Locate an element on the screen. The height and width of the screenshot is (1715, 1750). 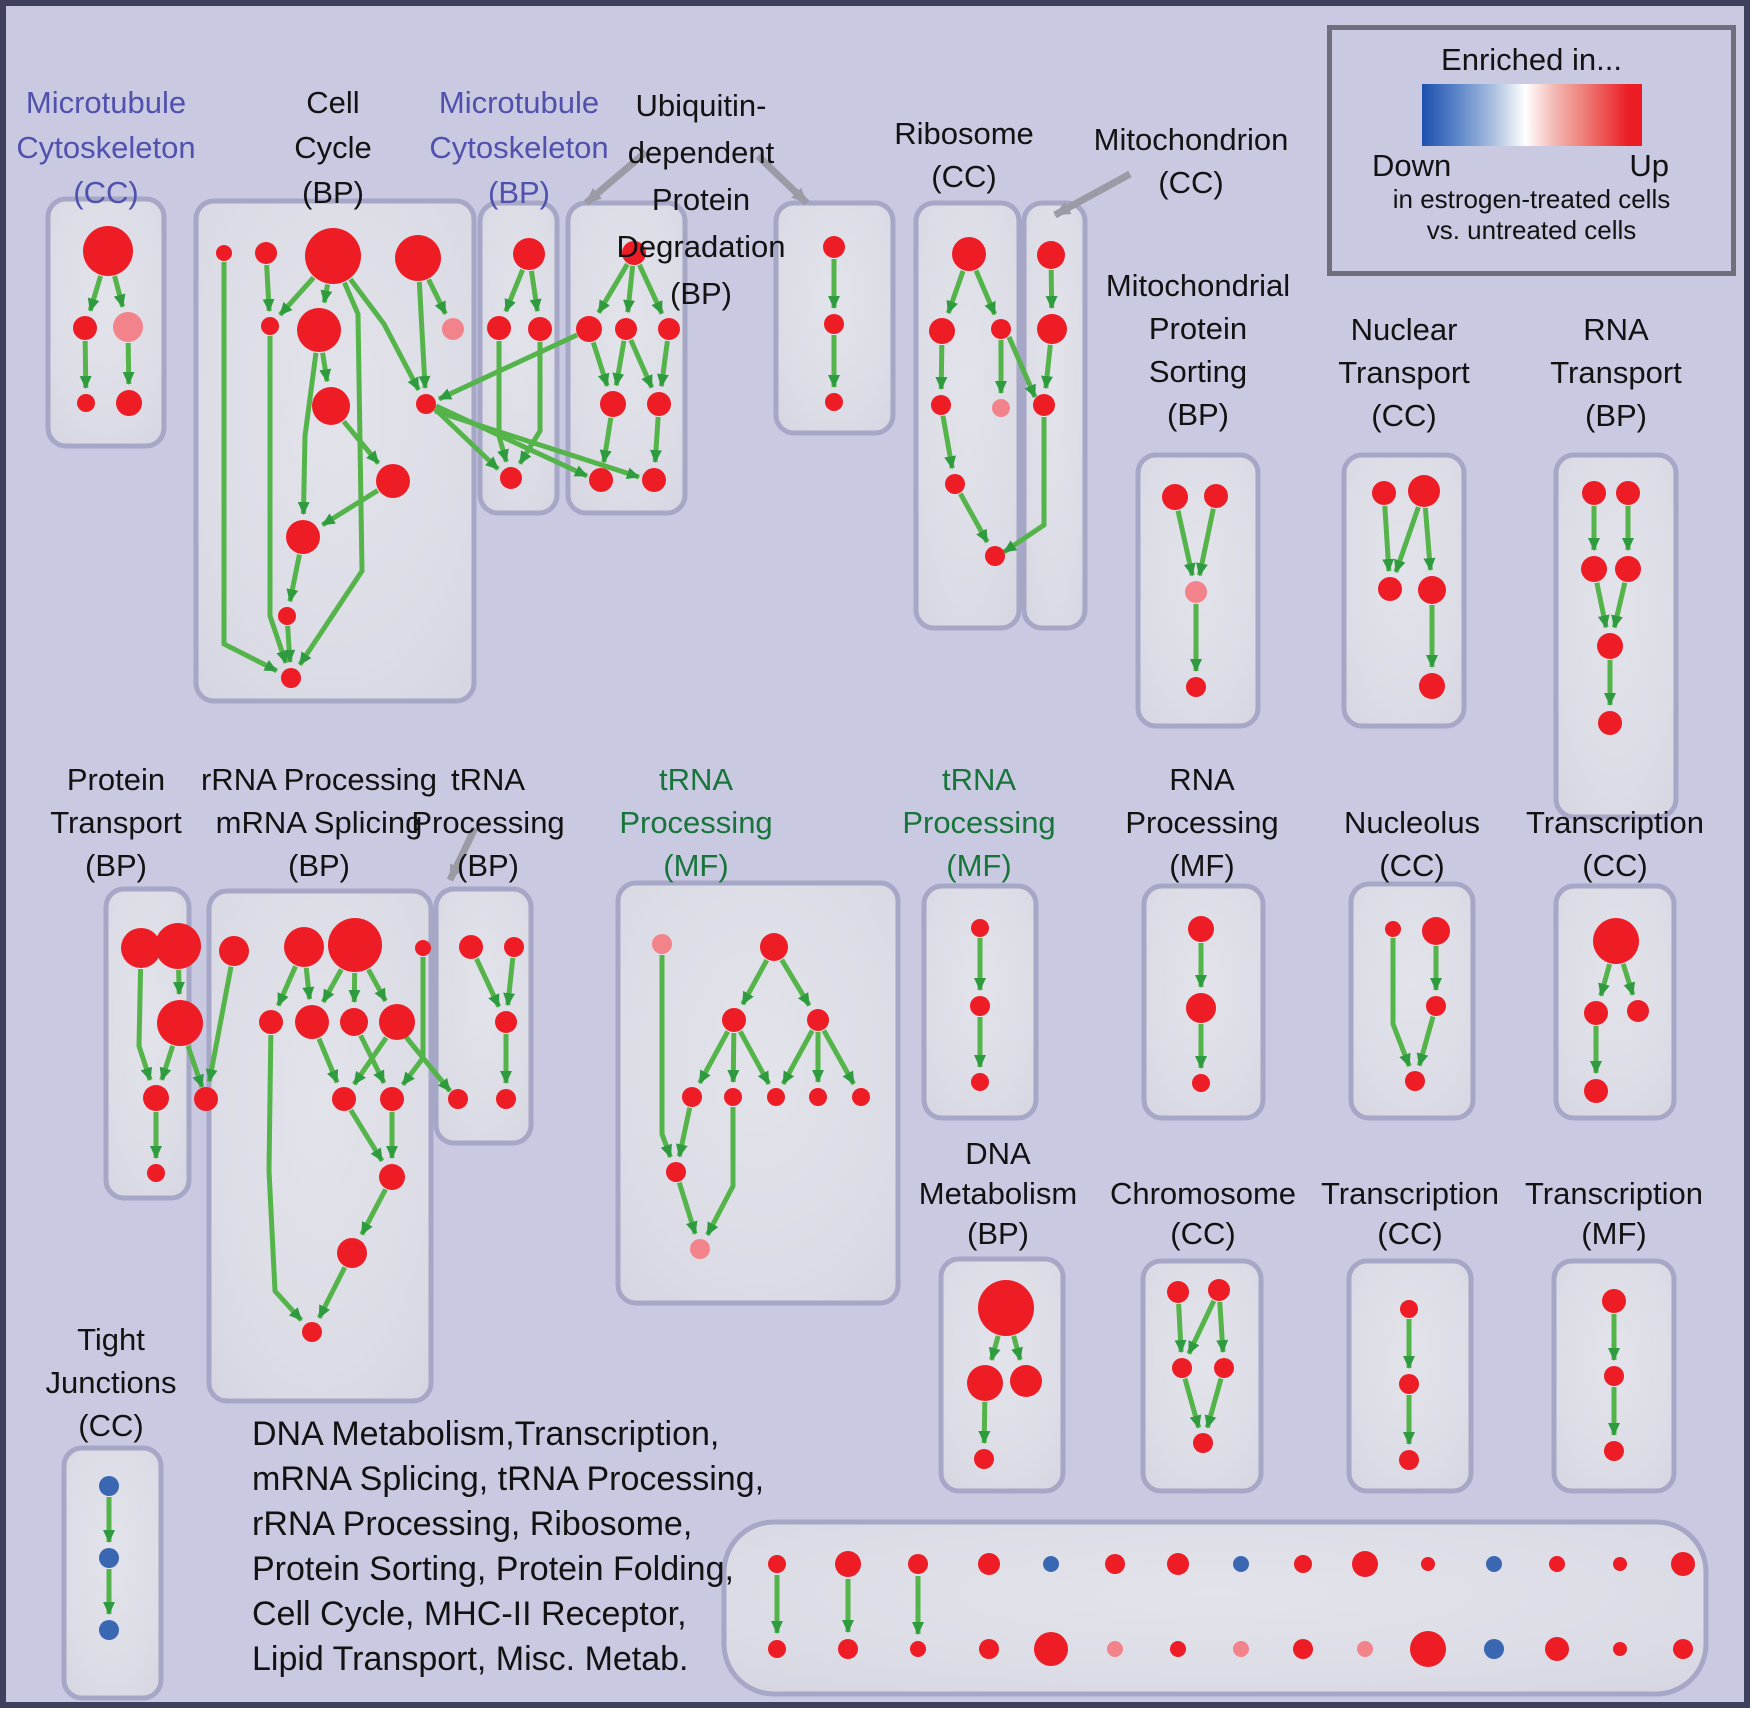
rna-processing-mf-label-line-1: Processing is located at coordinates (1202, 822).